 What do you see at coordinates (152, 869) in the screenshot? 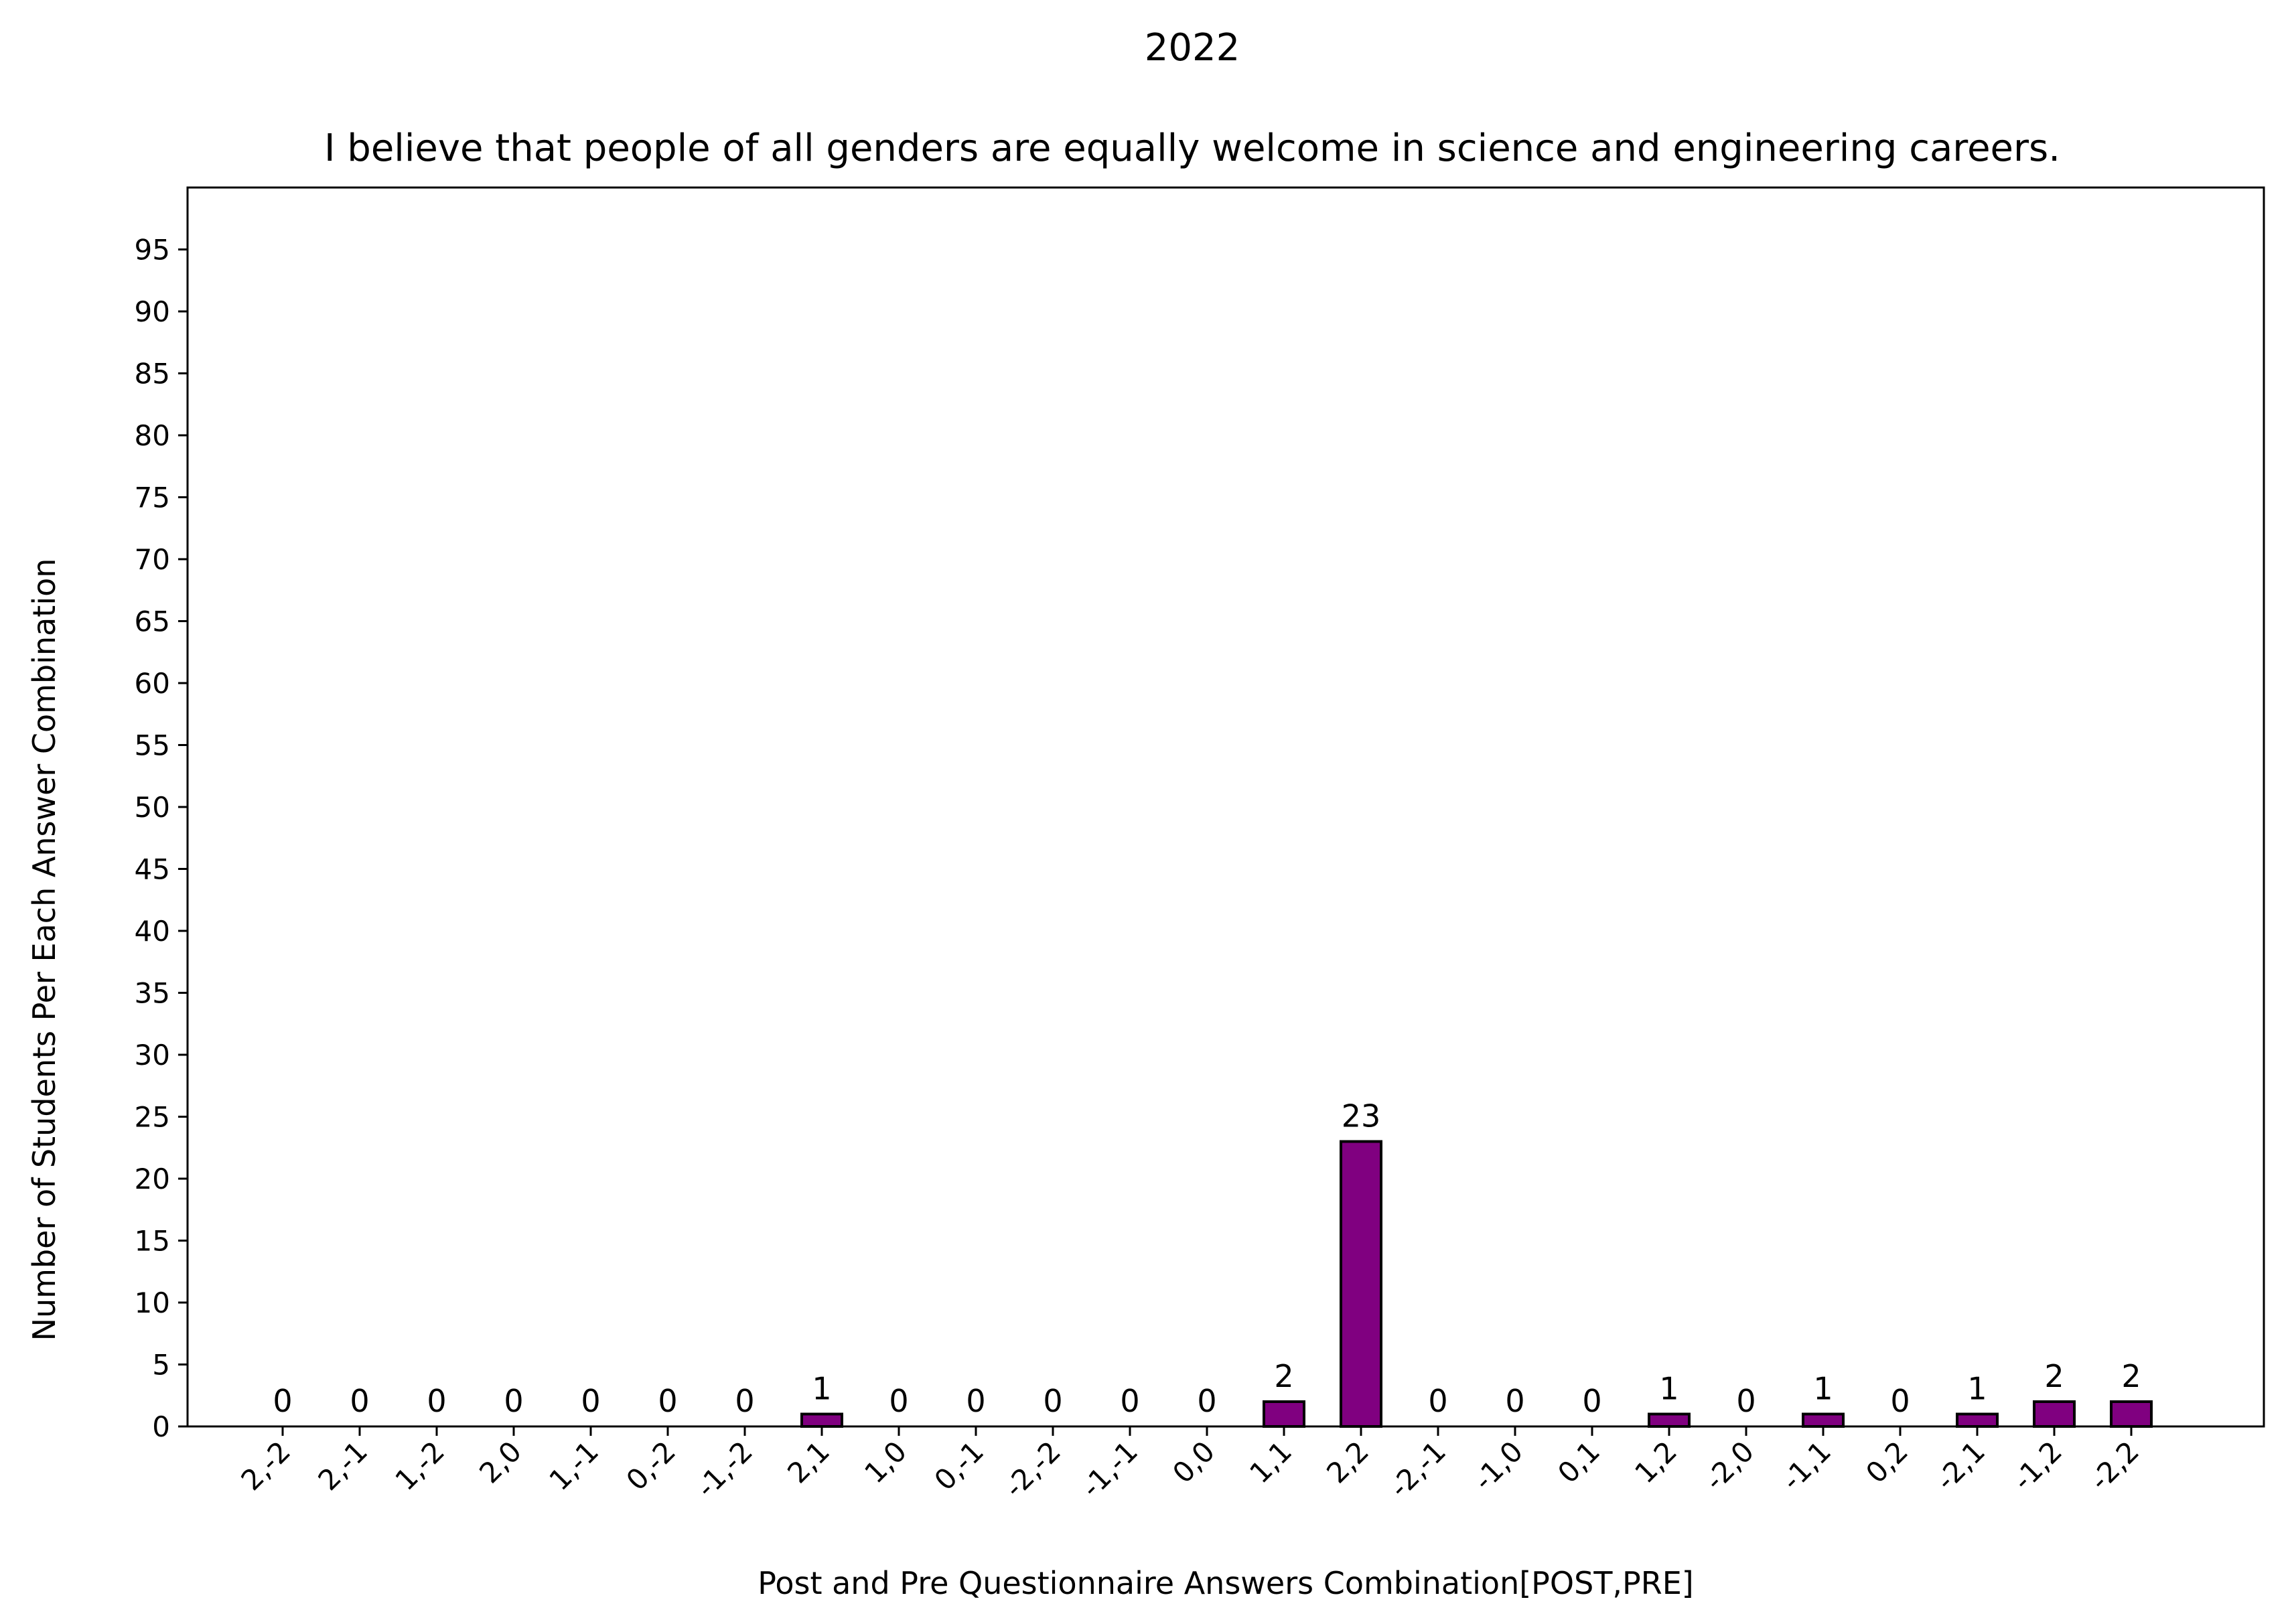
I see `y-tick-label-9: 45` at bounding box center [152, 869].